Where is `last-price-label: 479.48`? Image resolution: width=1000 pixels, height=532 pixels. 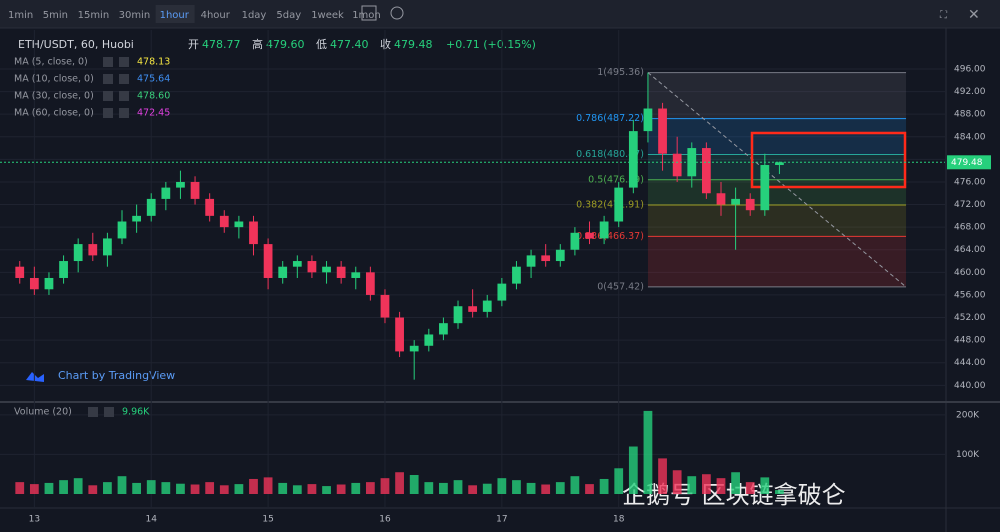
last-price-label: 479.48 is located at coordinates (967, 163).